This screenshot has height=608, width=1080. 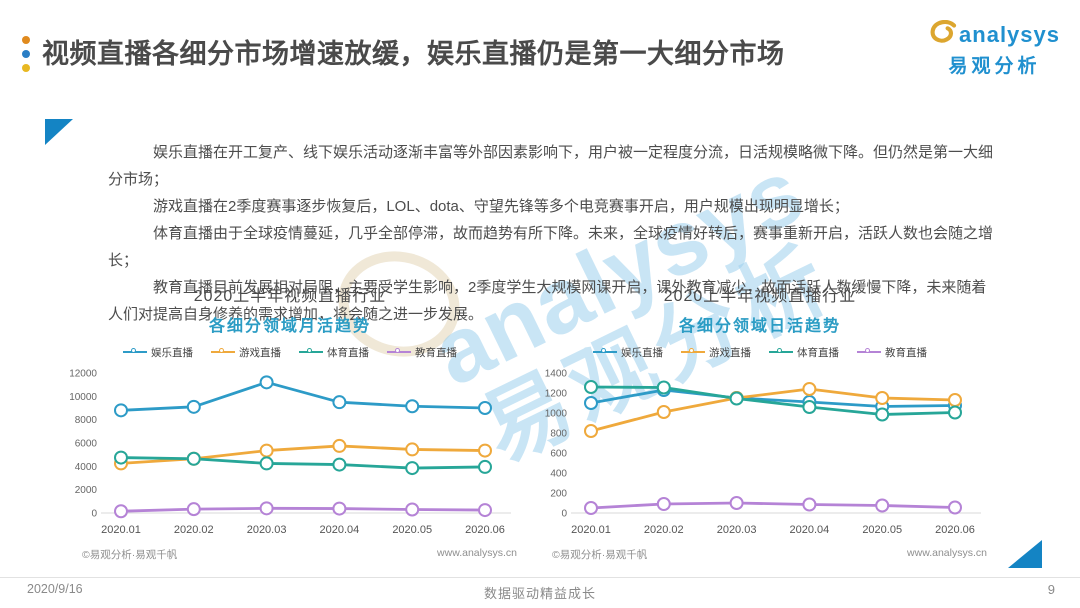 What do you see at coordinates (556, 394) in the screenshot?
I see `svg-text: 1200` at bounding box center [556, 394].